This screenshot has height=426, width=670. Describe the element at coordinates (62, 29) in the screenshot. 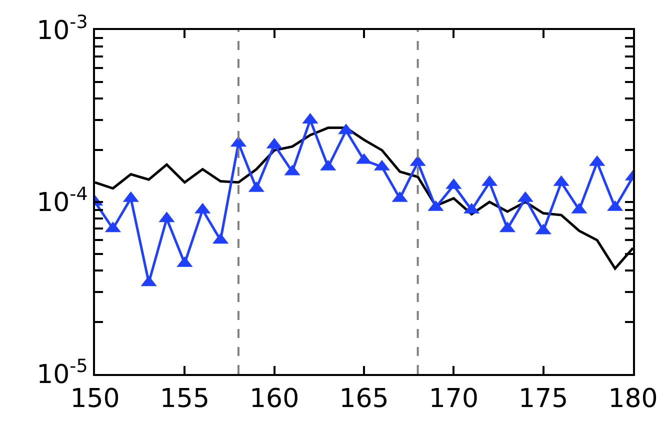

I see `y-tick-label: 10$^{-3}$` at that location.